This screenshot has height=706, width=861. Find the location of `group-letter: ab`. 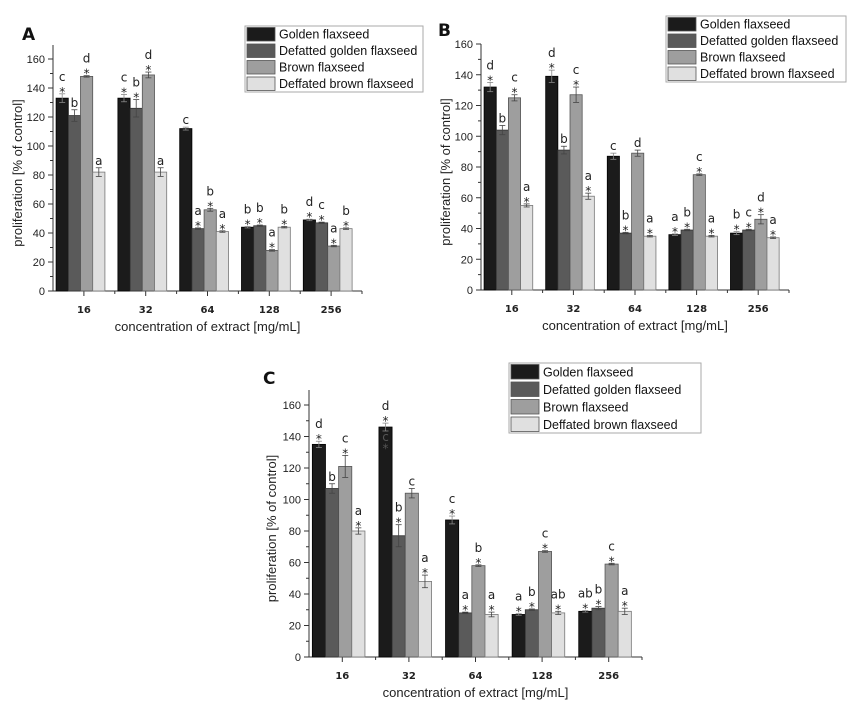

group-letter: ab is located at coordinates (558, 594).